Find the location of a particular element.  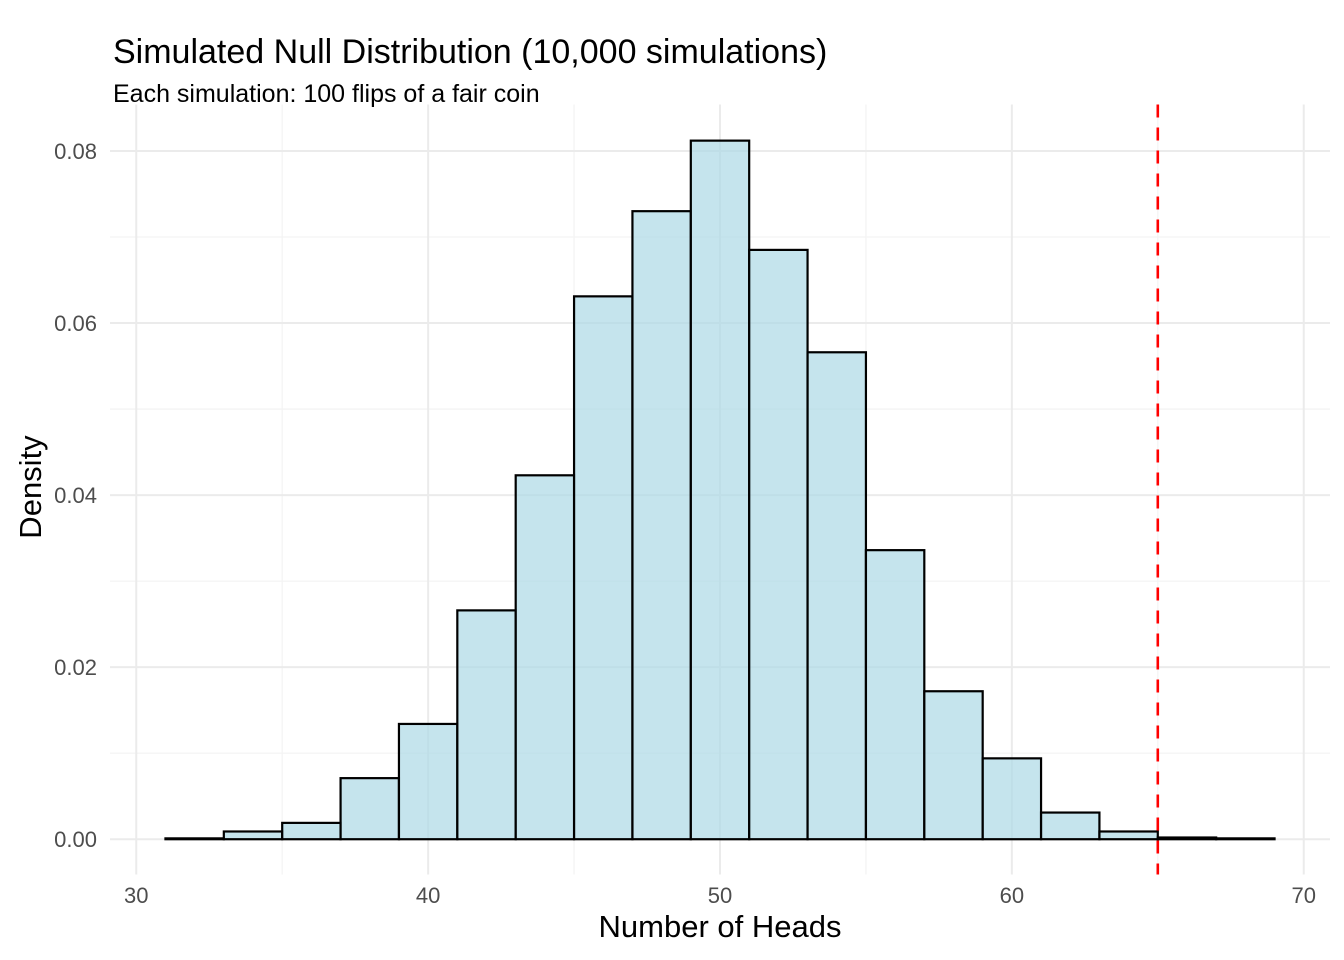

y-axis-title: Density is located at coordinates (30, 487).